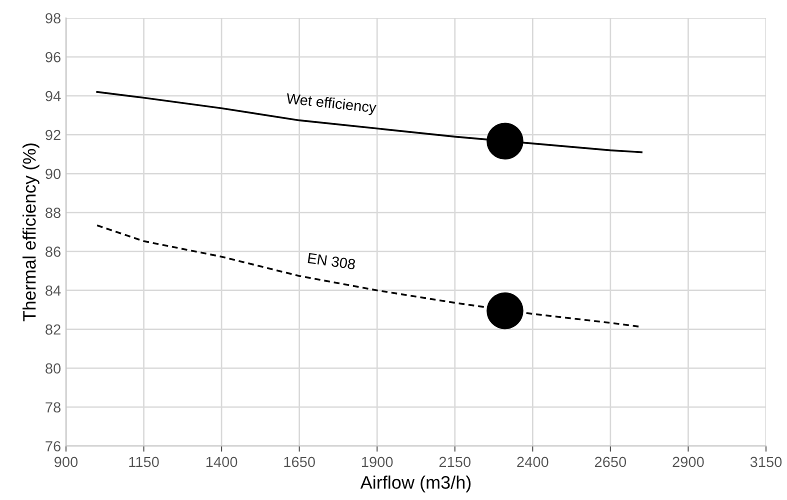 The width and height of the screenshot is (787, 500). What do you see at coordinates (66, 462) in the screenshot?
I see `x-tick-label: 900` at bounding box center [66, 462].